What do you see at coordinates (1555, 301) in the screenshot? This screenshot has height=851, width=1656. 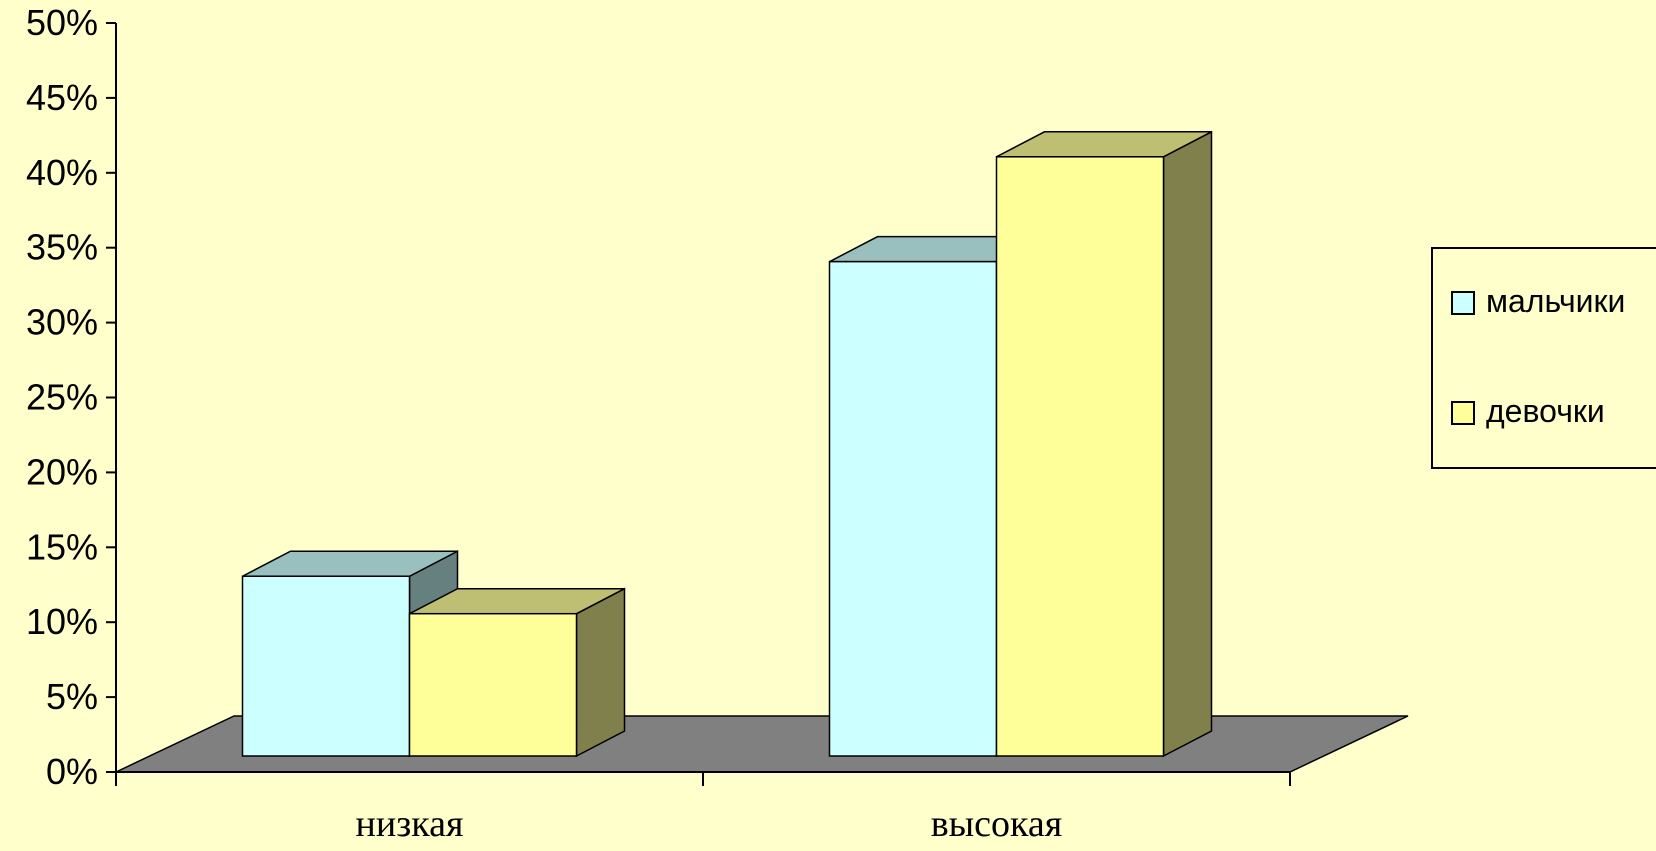 I see `legend-label: мальчики` at bounding box center [1555, 301].